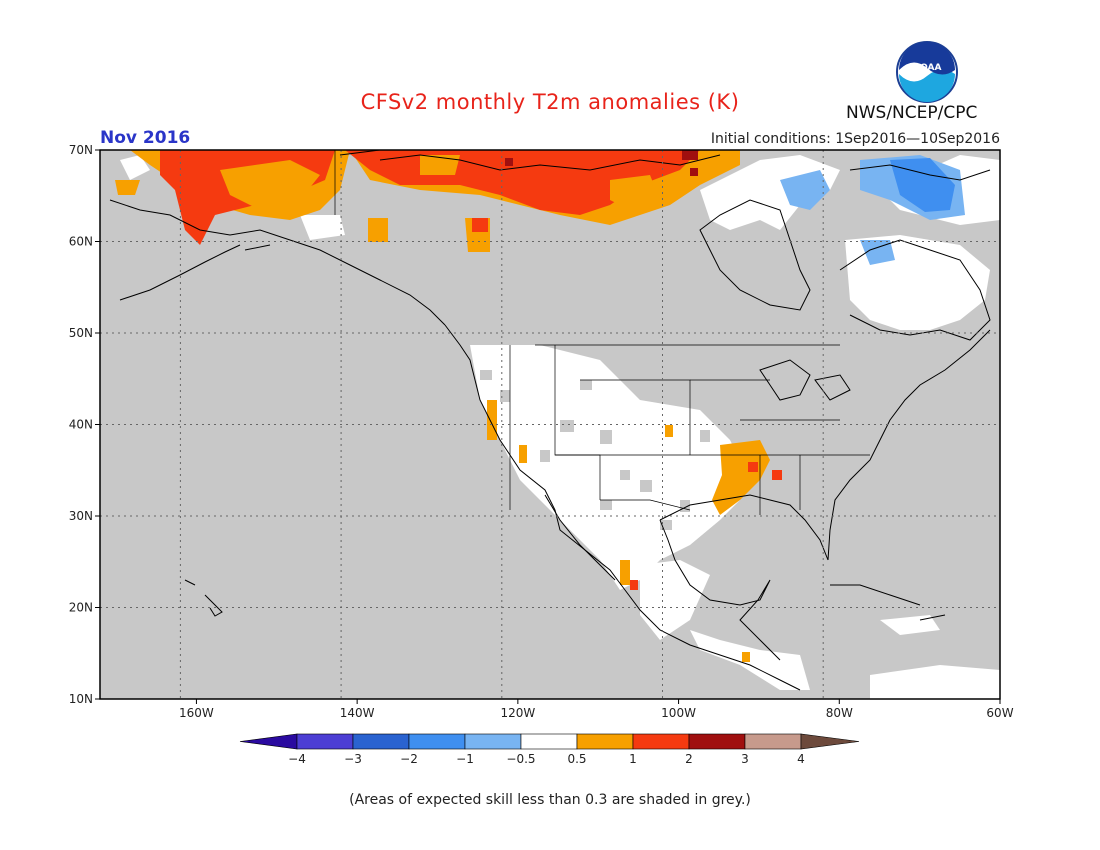 The image size is (1100, 850). I want to click on lat-label: 30N, so click(81, 516).